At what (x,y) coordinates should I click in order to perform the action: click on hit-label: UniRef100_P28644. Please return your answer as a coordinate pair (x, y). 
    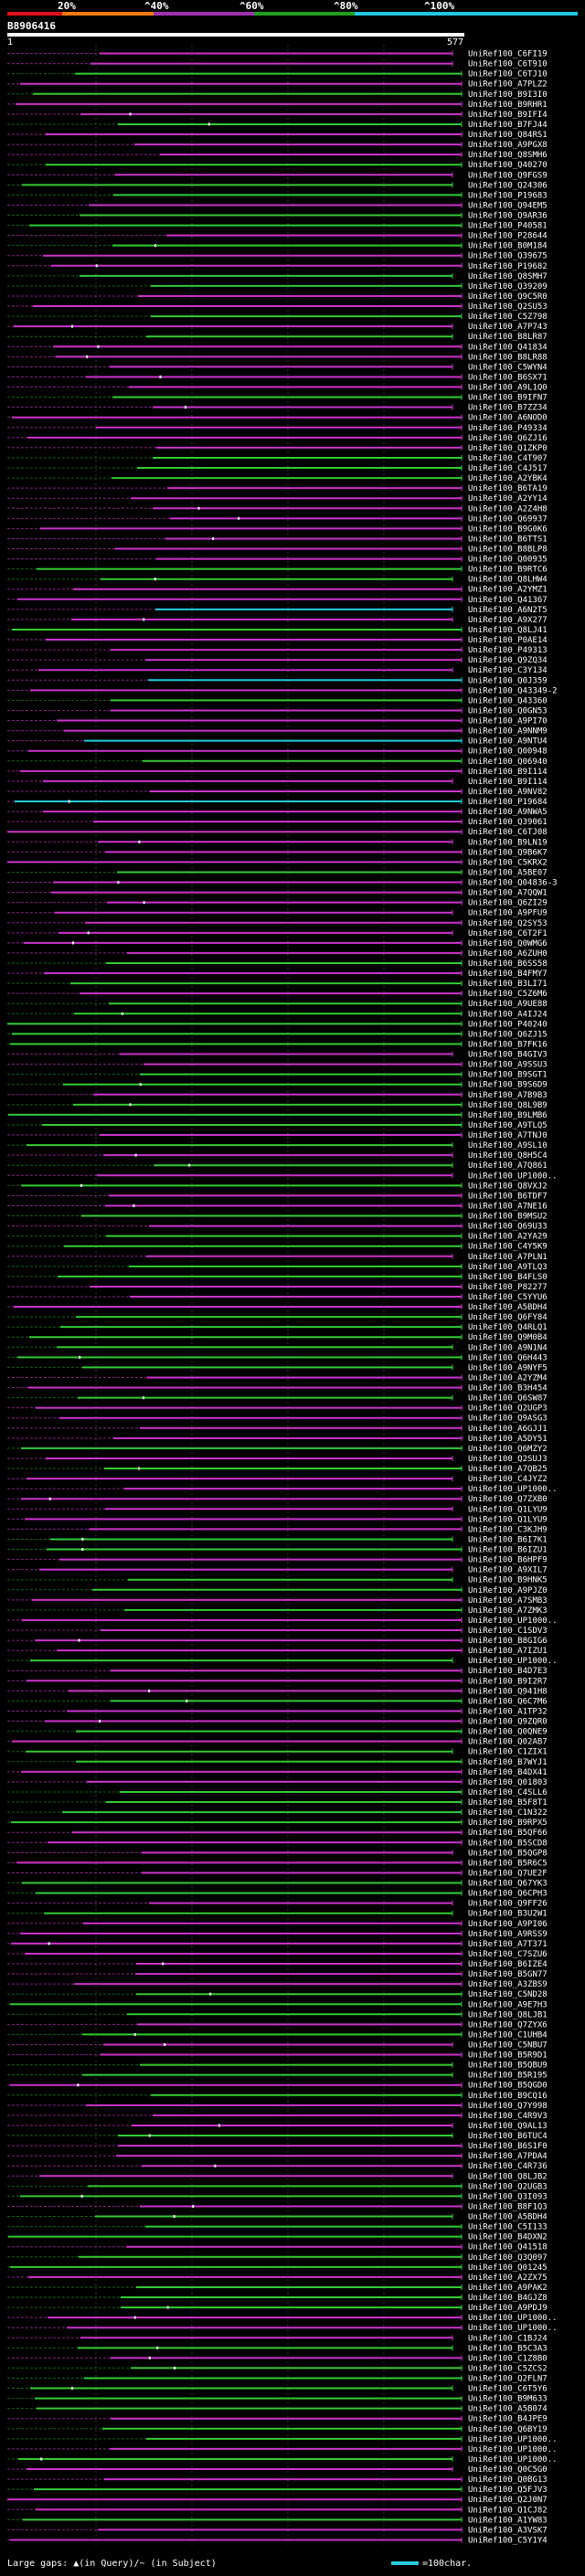
    Looking at the image, I should click on (508, 236).